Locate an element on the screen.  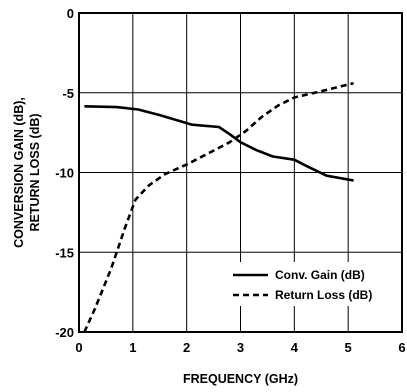
y-axis-title-line-2: RETURN LOSS (dB) is located at coordinates (35, 172).